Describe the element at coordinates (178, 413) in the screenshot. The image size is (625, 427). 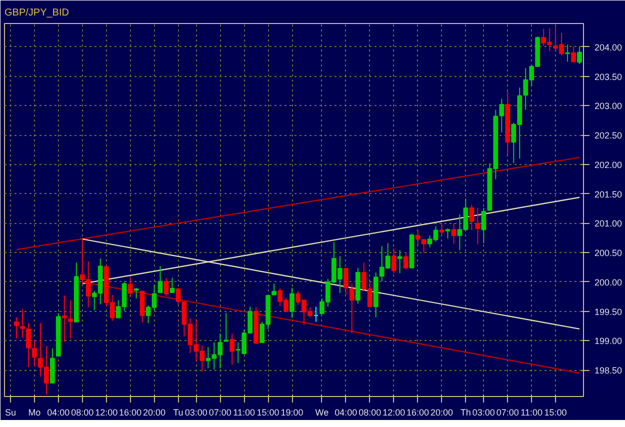
I see `x-tick-label: Tu` at that location.